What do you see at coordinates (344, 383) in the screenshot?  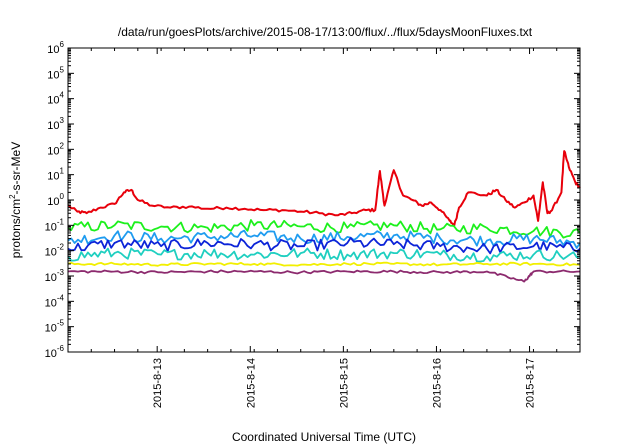 I see `x-tick-label: 2015-8-15` at bounding box center [344, 383].